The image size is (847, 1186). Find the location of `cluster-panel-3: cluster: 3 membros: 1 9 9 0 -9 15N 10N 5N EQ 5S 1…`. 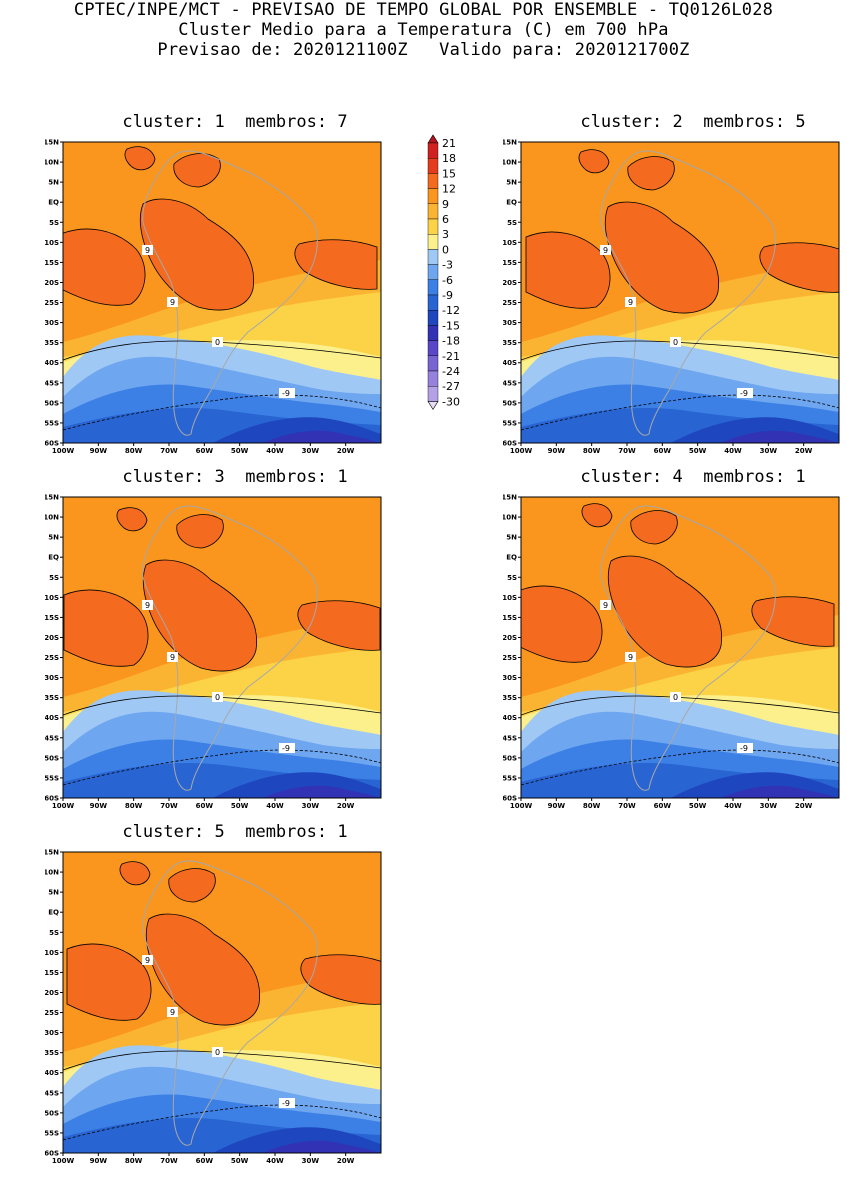

cluster-panel-3: cluster: 3 membros: 1 9 9 0 -9 15N 10N 5N EQ 5S 1… is located at coordinates (235, 638).